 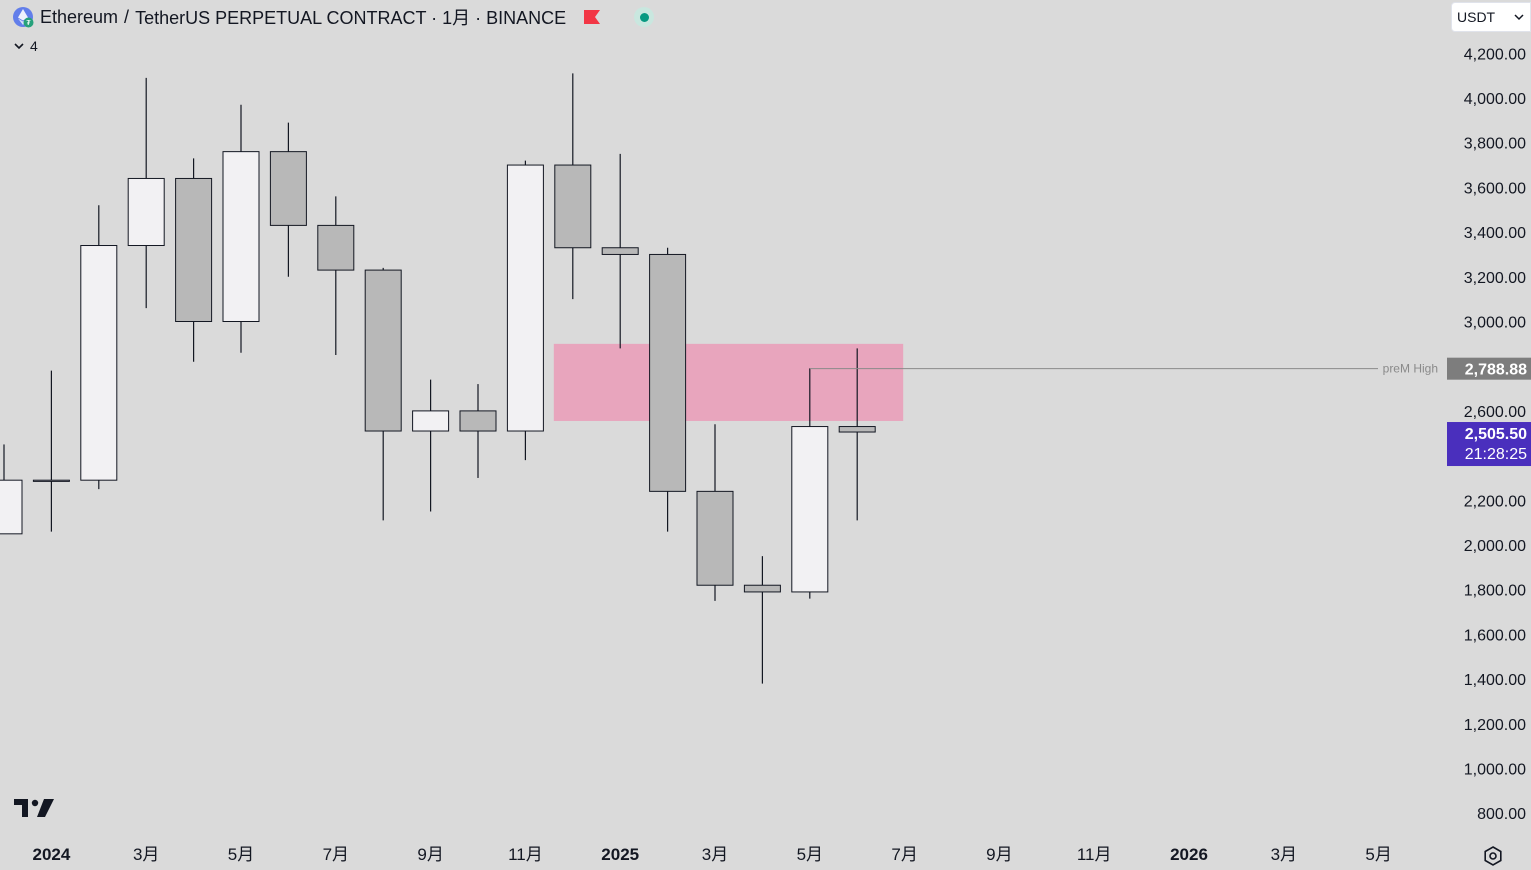 What do you see at coordinates (1495, 591) in the screenshot?
I see `price-tick-label: 1,800.00` at bounding box center [1495, 591].